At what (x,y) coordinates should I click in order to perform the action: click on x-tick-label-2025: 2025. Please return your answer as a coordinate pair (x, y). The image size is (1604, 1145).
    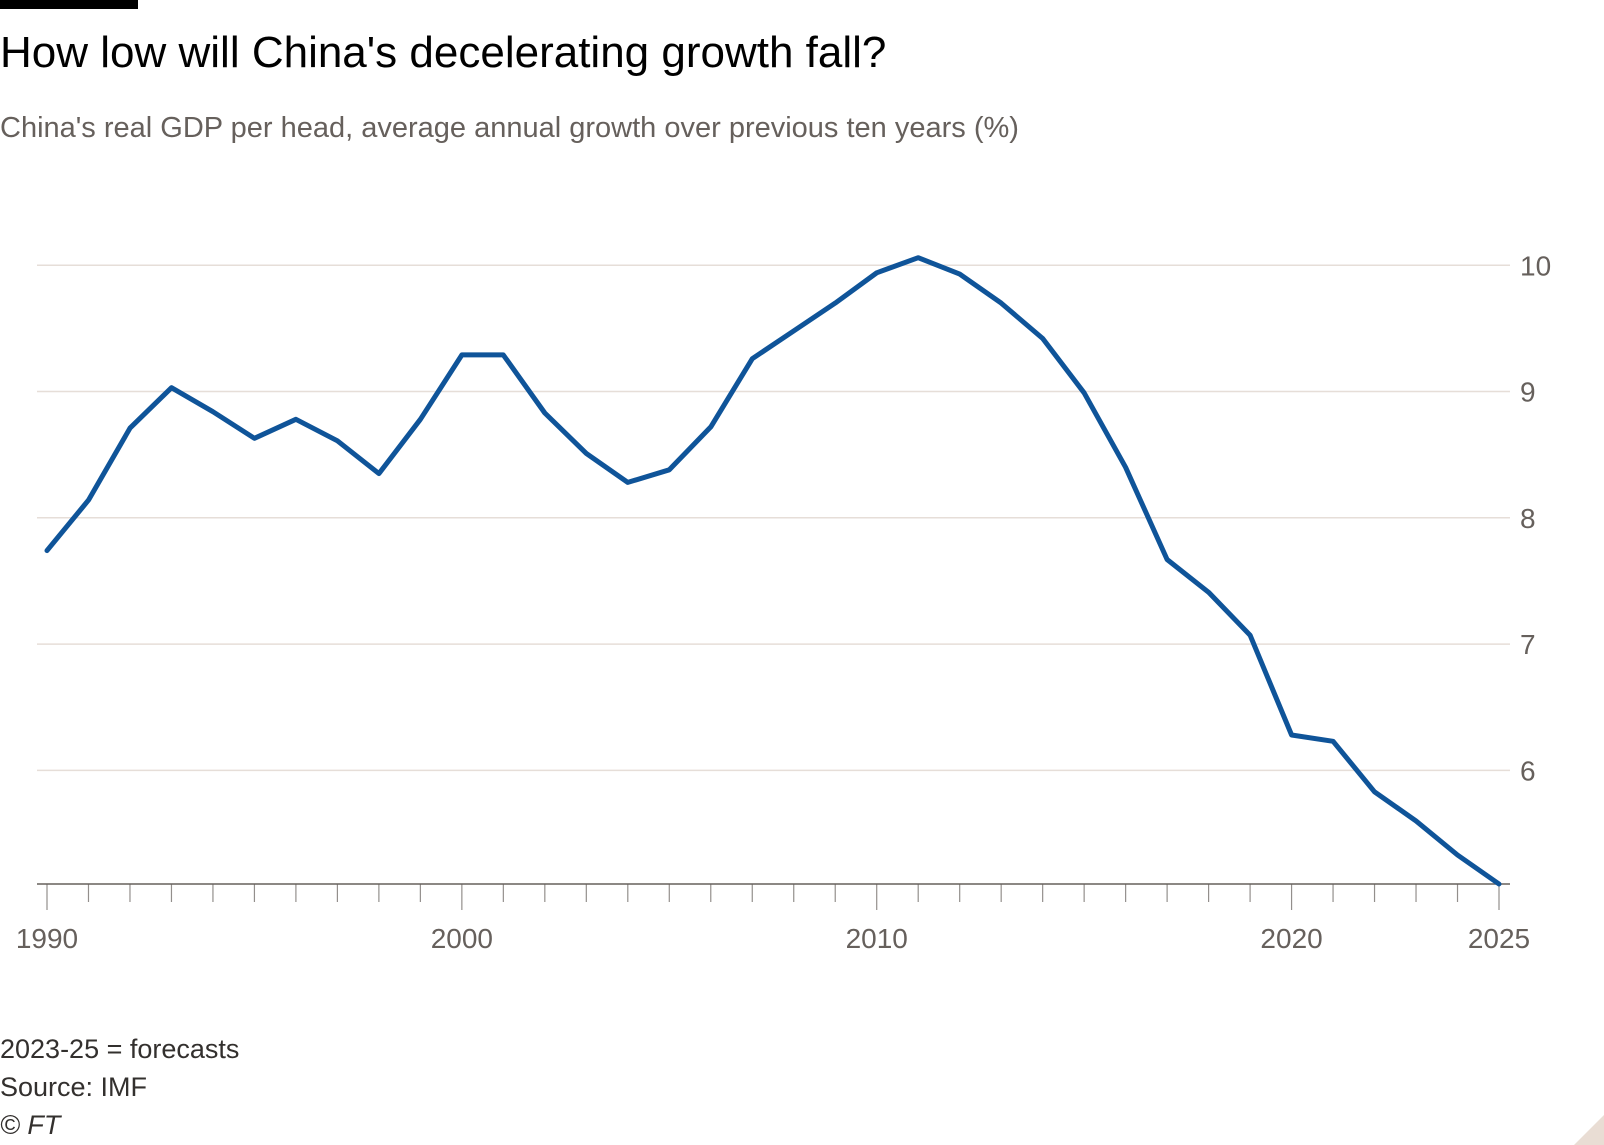
    Looking at the image, I should click on (1499, 938).